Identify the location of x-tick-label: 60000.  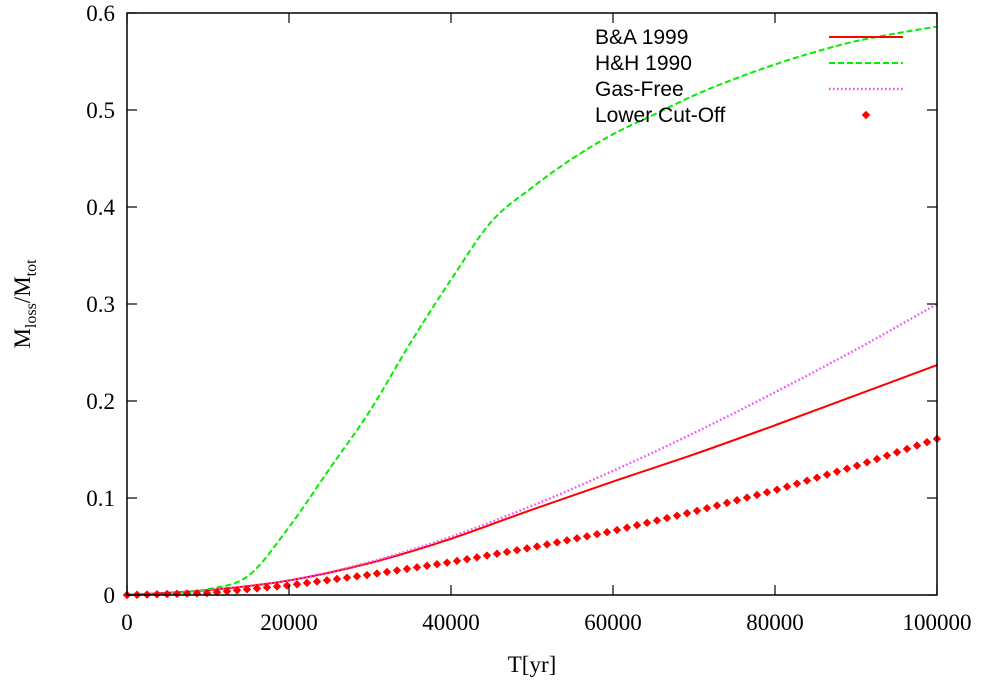
(613, 622).